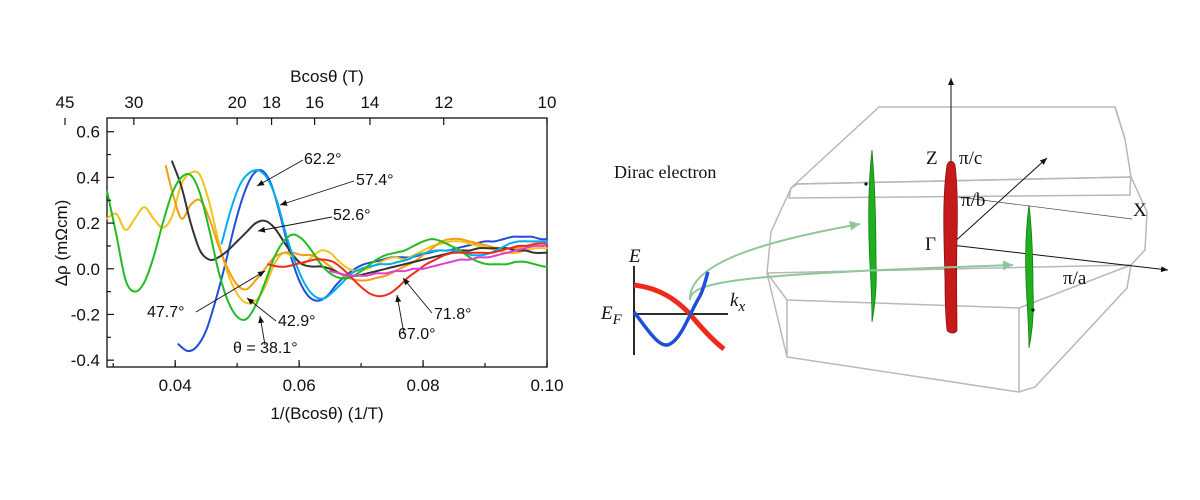 The image size is (1200, 500). What do you see at coordinates (423, 385) in the screenshot?
I see `x-tick-label: 0.08` at bounding box center [423, 385].